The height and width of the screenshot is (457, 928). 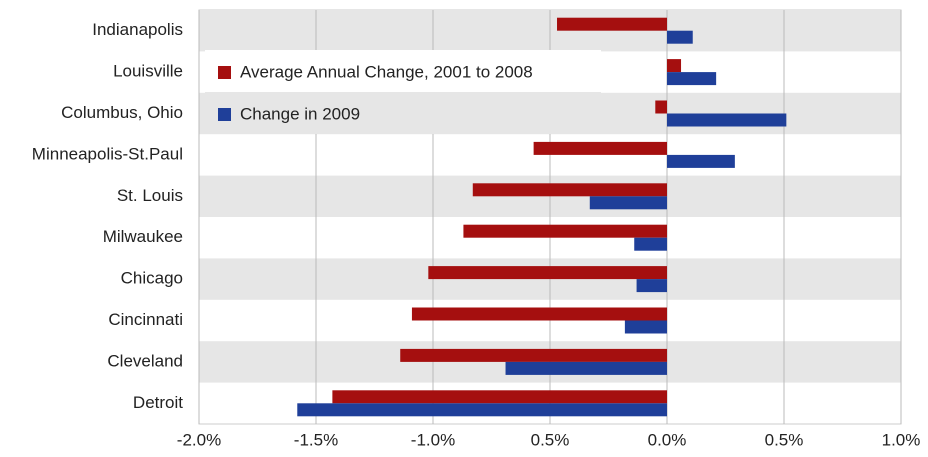 What do you see at coordinates (403, 113) in the screenshot?
I see `legend-box-lower` at bounding box center [403, 113].